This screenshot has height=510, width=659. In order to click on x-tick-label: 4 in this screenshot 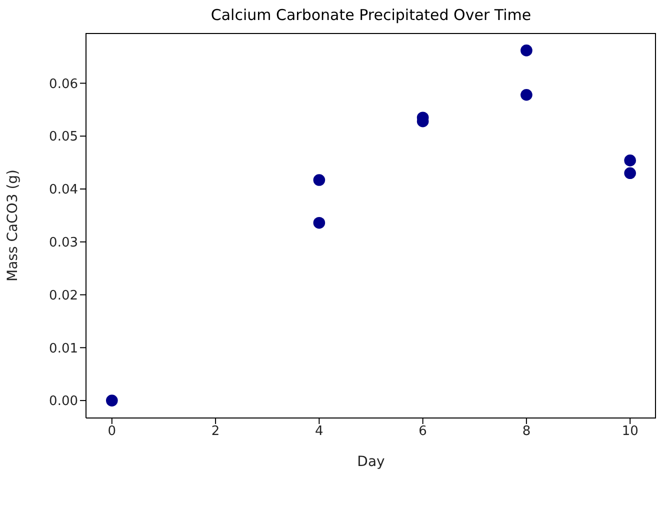, I will do `click(319, 432)`.